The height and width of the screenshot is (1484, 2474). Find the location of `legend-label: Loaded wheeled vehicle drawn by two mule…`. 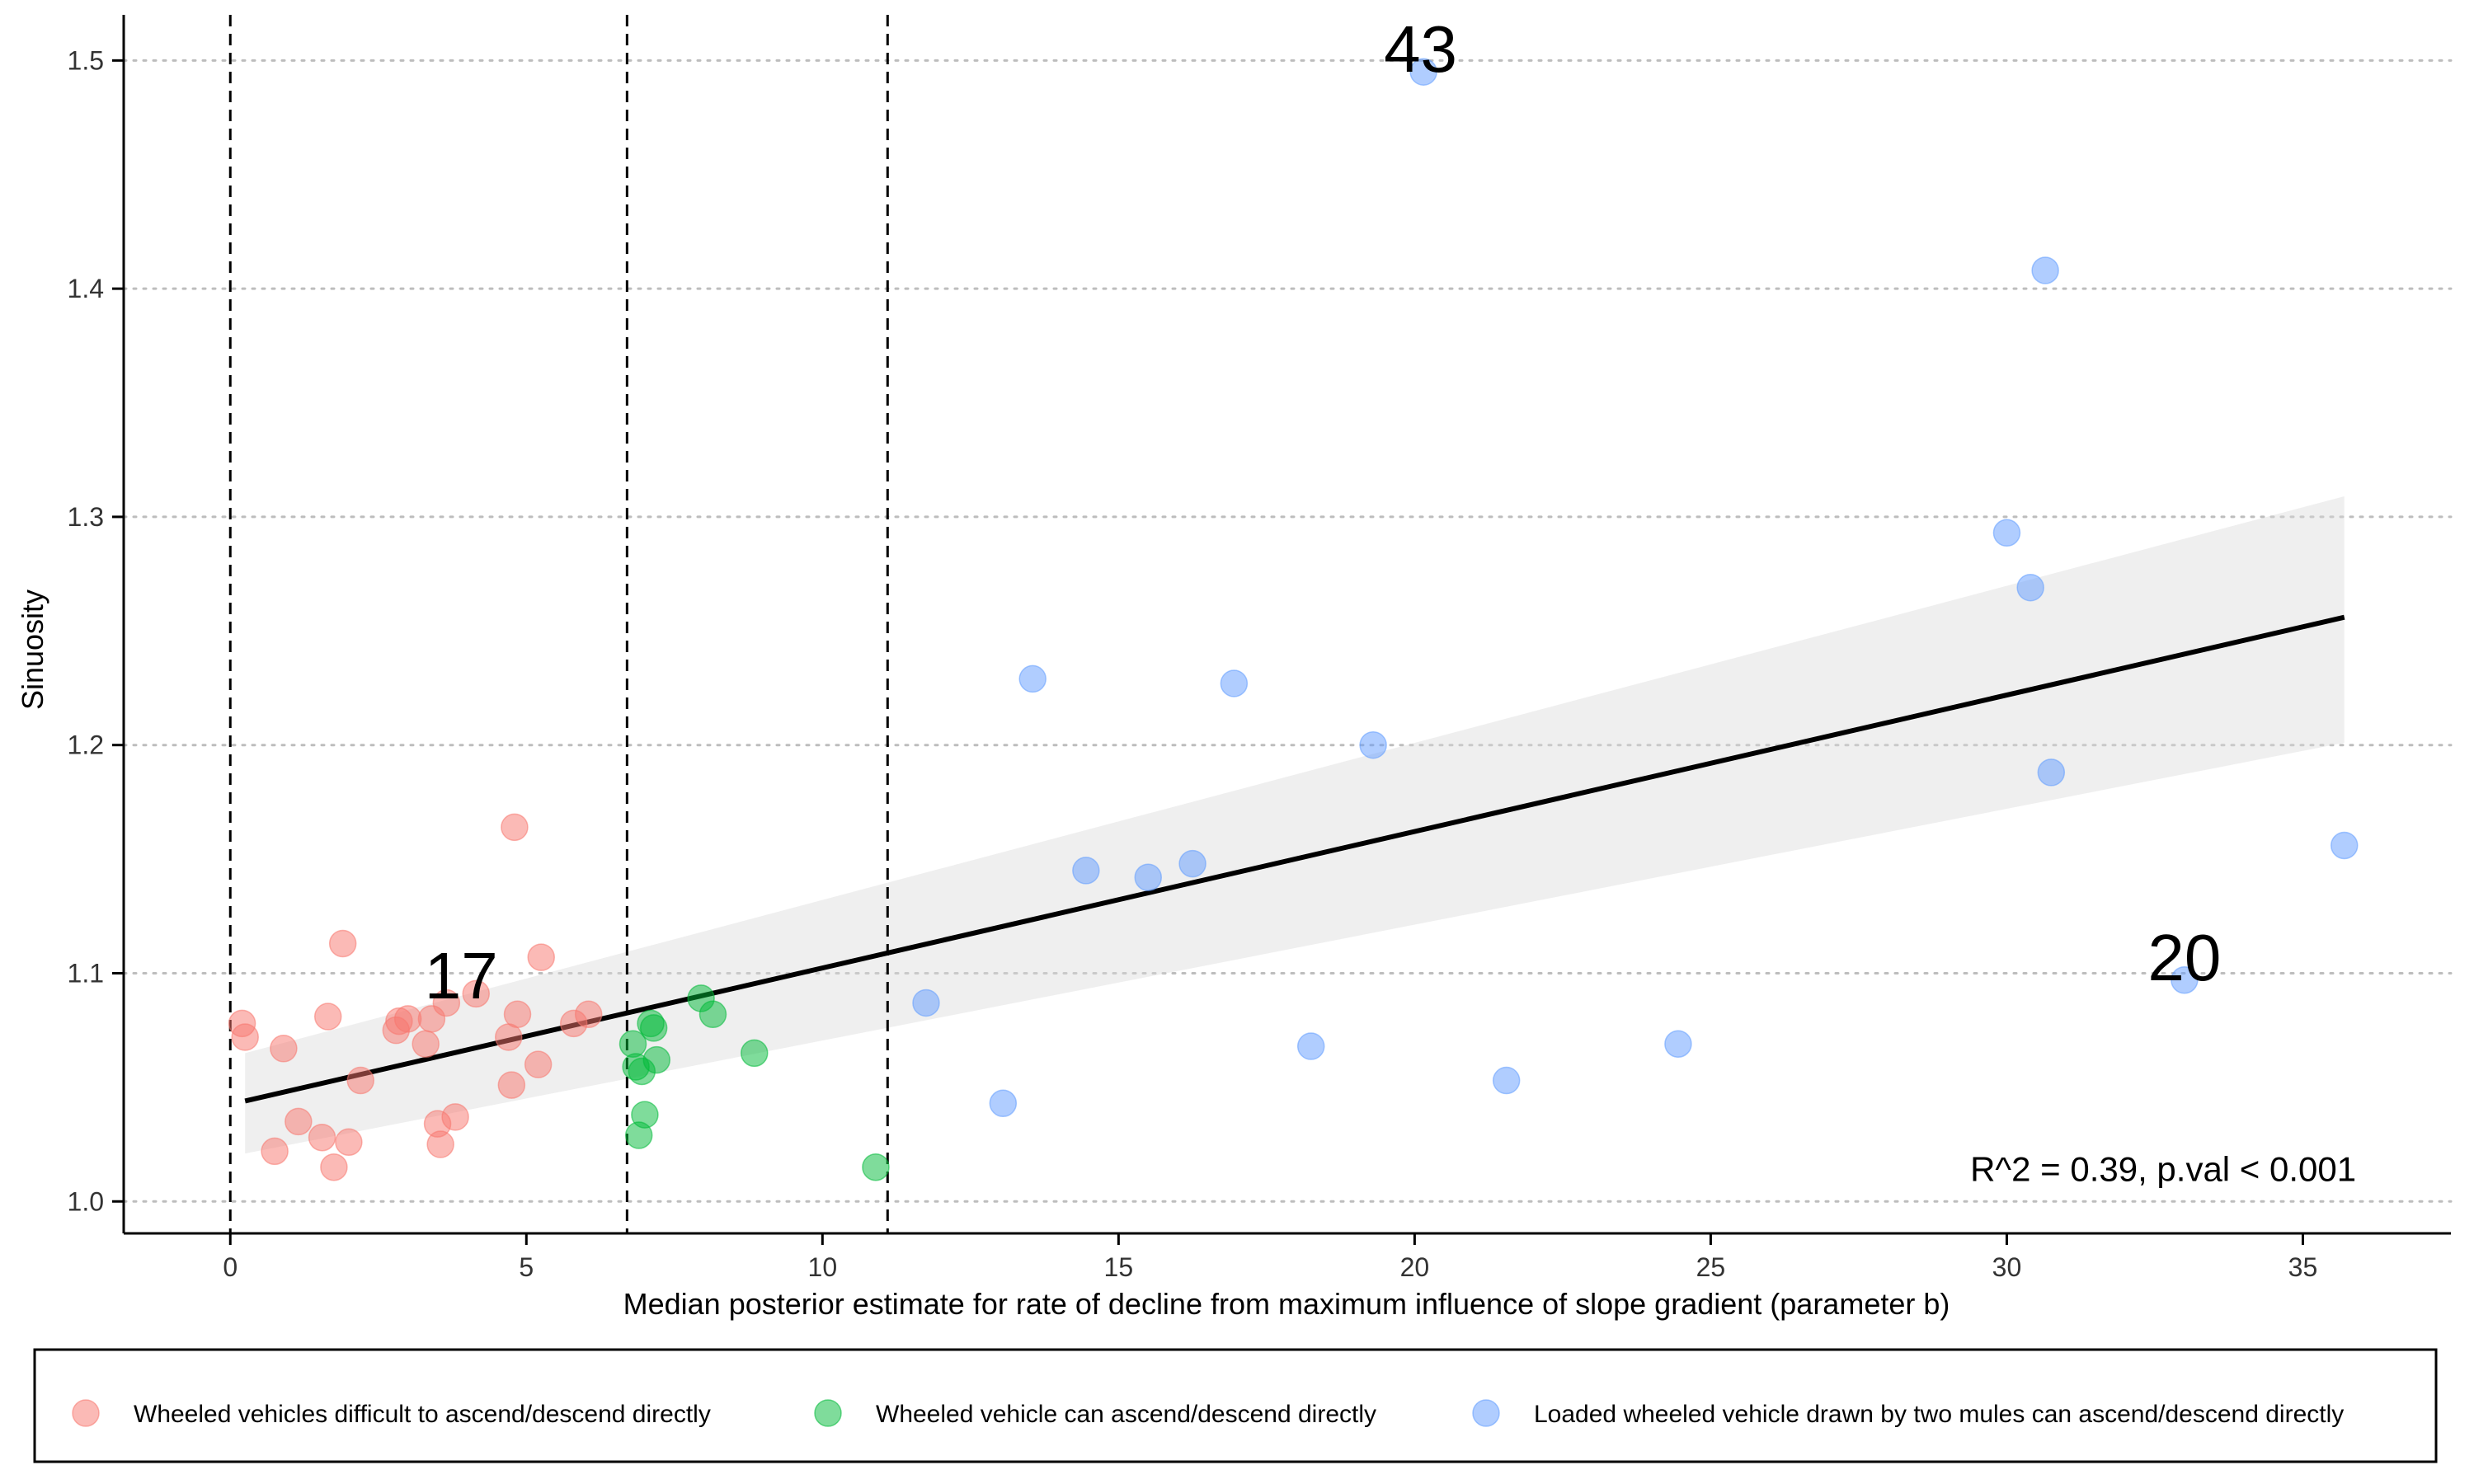

legend-label: Loaded wheeled vehicle drawn by two mule… is located at coordinates (1939, 1414).